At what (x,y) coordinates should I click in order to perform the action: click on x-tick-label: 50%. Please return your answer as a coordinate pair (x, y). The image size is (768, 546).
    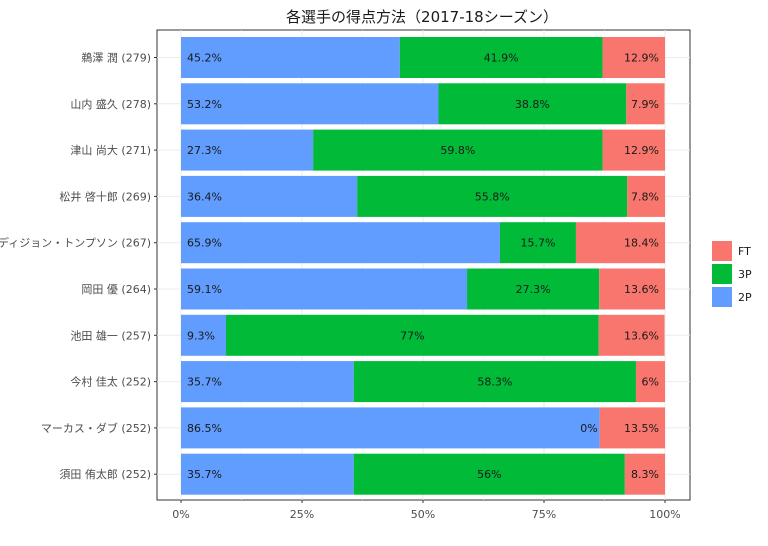
    Looking at the image, I should click on (423, 514).